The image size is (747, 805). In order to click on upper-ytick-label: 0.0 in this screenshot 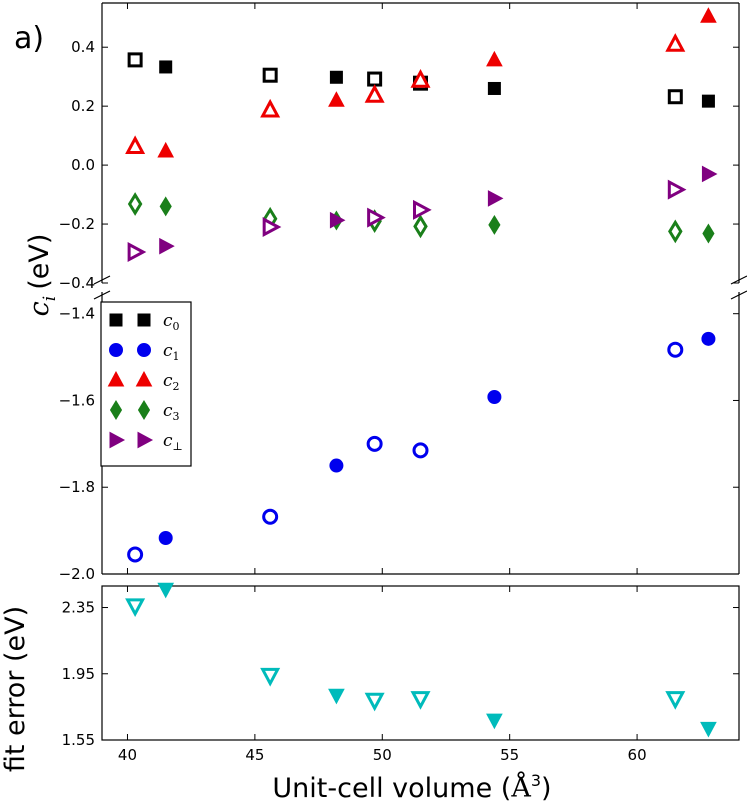, I will do `click(83, 165)`.